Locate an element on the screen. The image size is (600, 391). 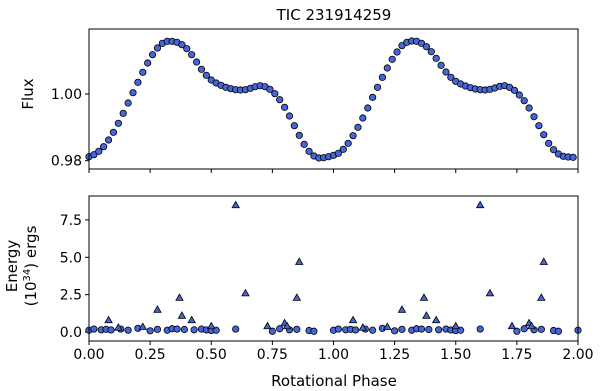
y-tick-label: 2.5 is located at coordinates (71, 296).